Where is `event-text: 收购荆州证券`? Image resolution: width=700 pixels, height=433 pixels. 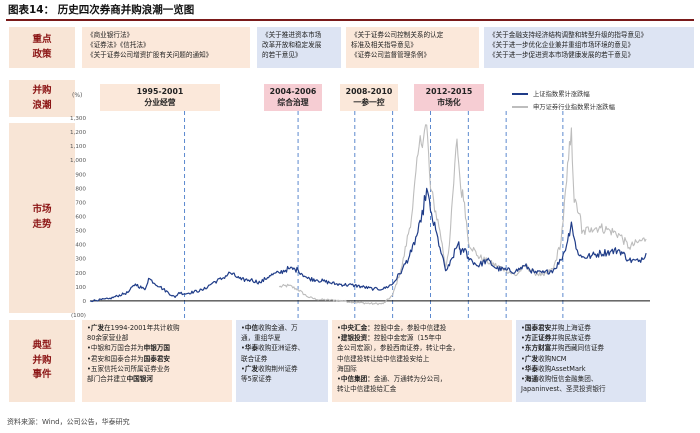
event-text: 收购荆州证券 is located at coordinates (278, 368).